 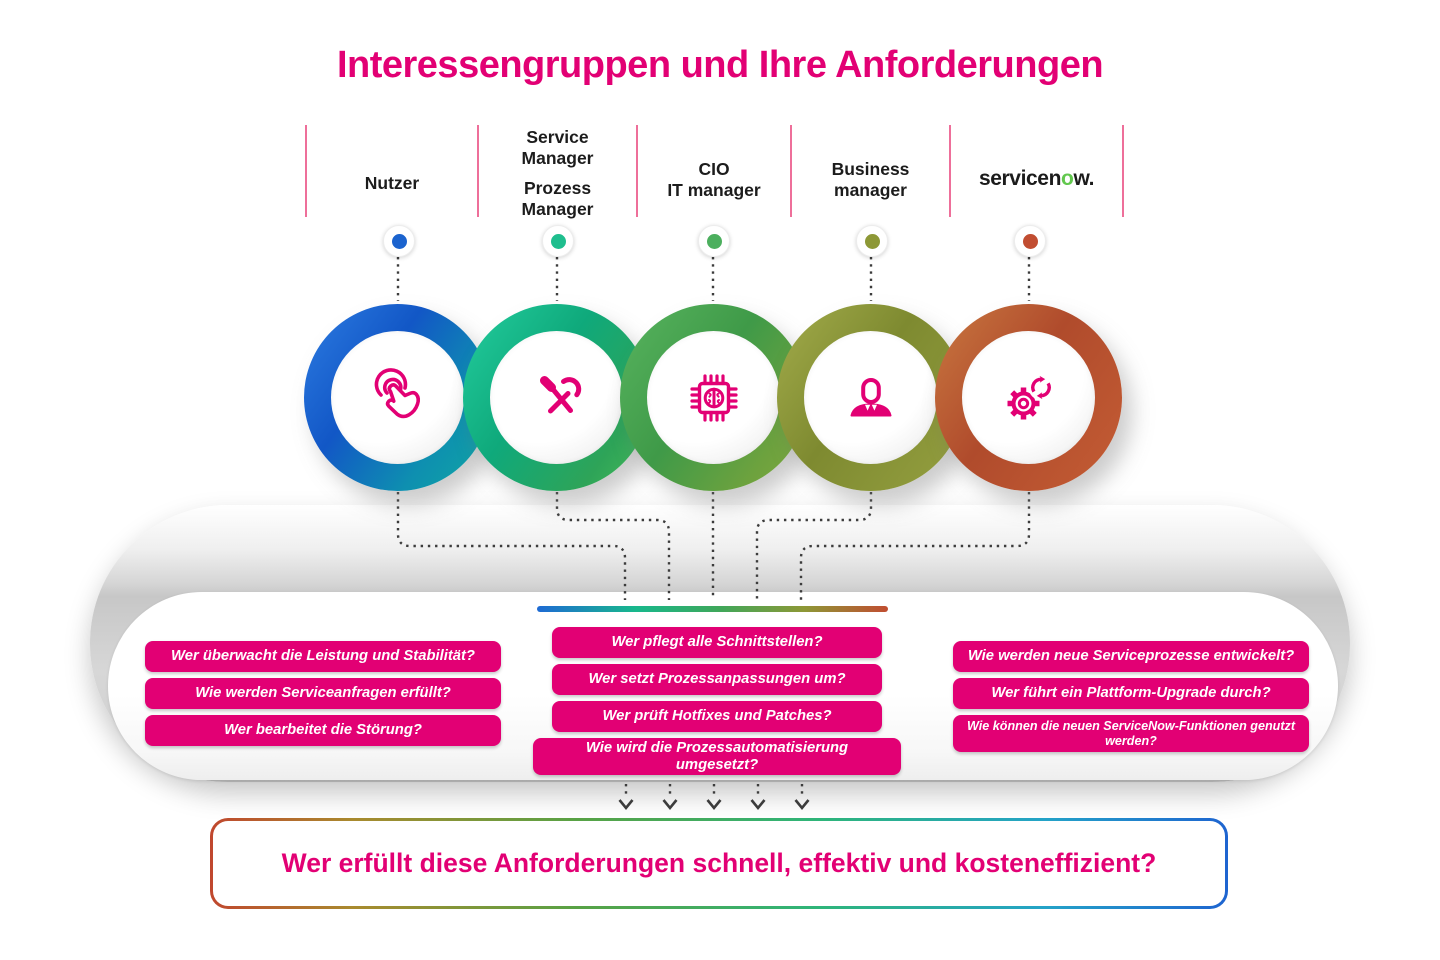 I want to click on question-pill: Wer prüft Hotfixes und Patches?, so click(x=717, y=716).